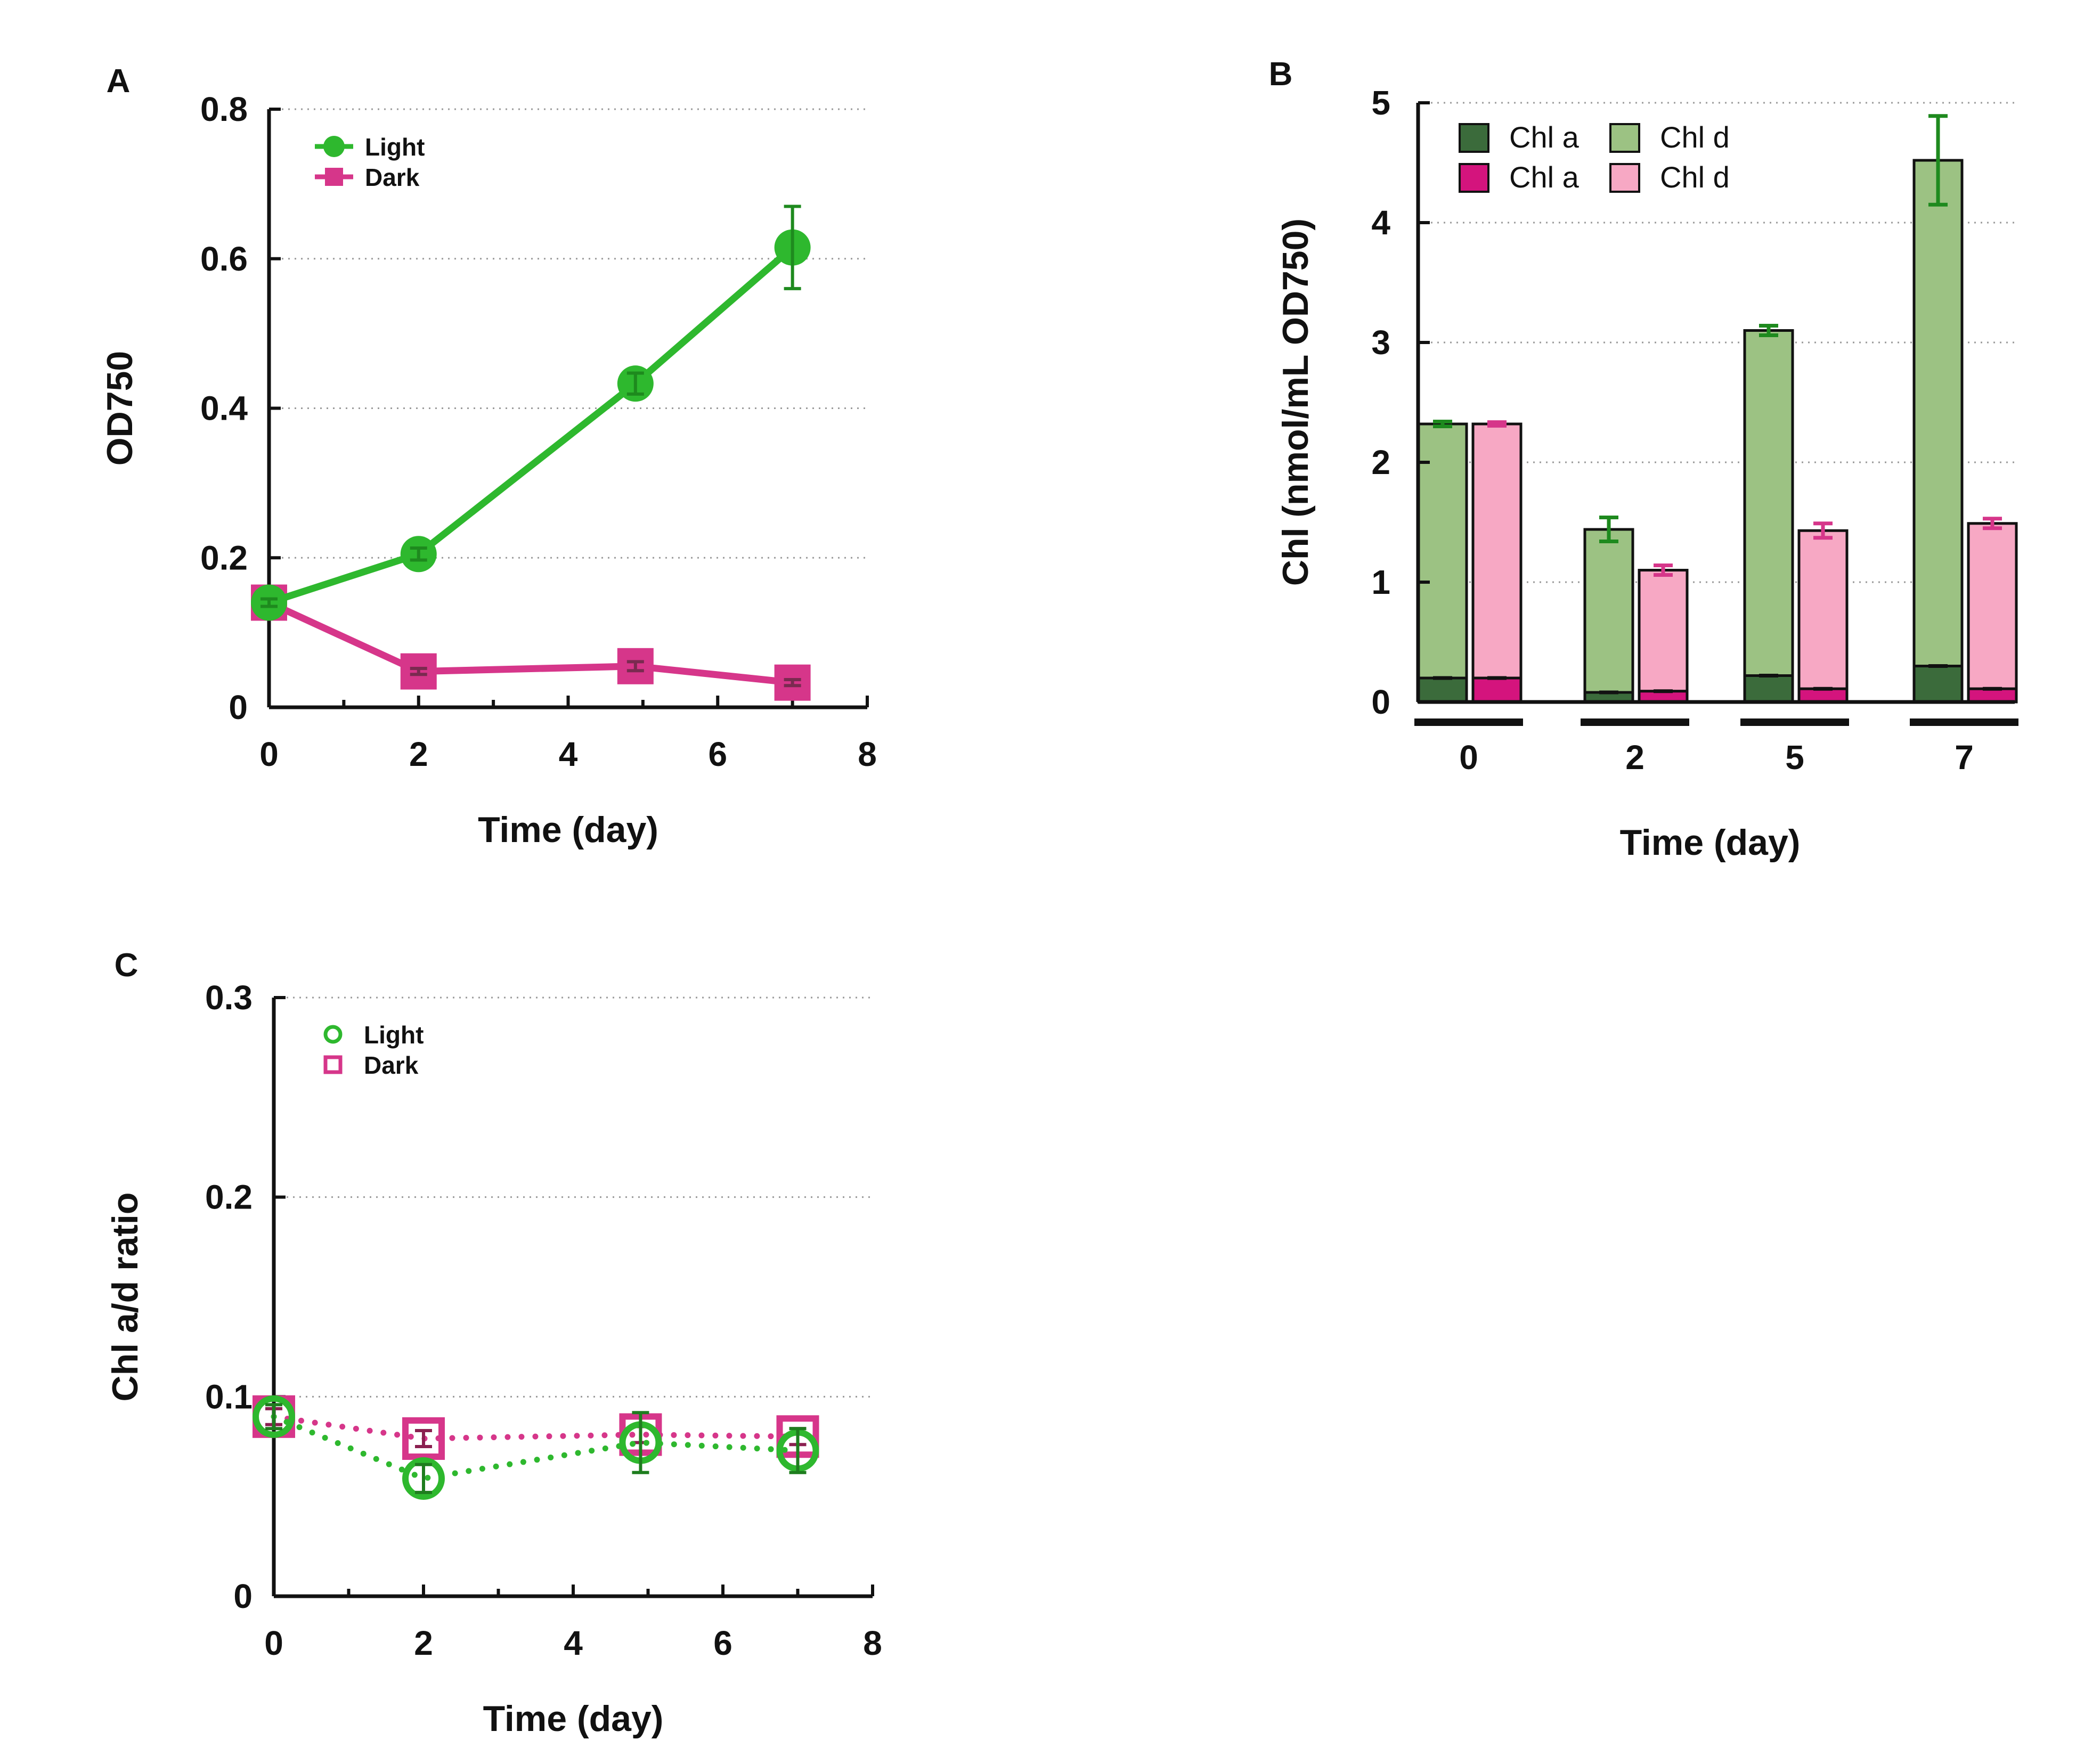 The image size is (2076, 1764). What do you see at coordinates (127, 966) in the screenshot?
I see `panel-label: C` at bounding box center [127, 966].